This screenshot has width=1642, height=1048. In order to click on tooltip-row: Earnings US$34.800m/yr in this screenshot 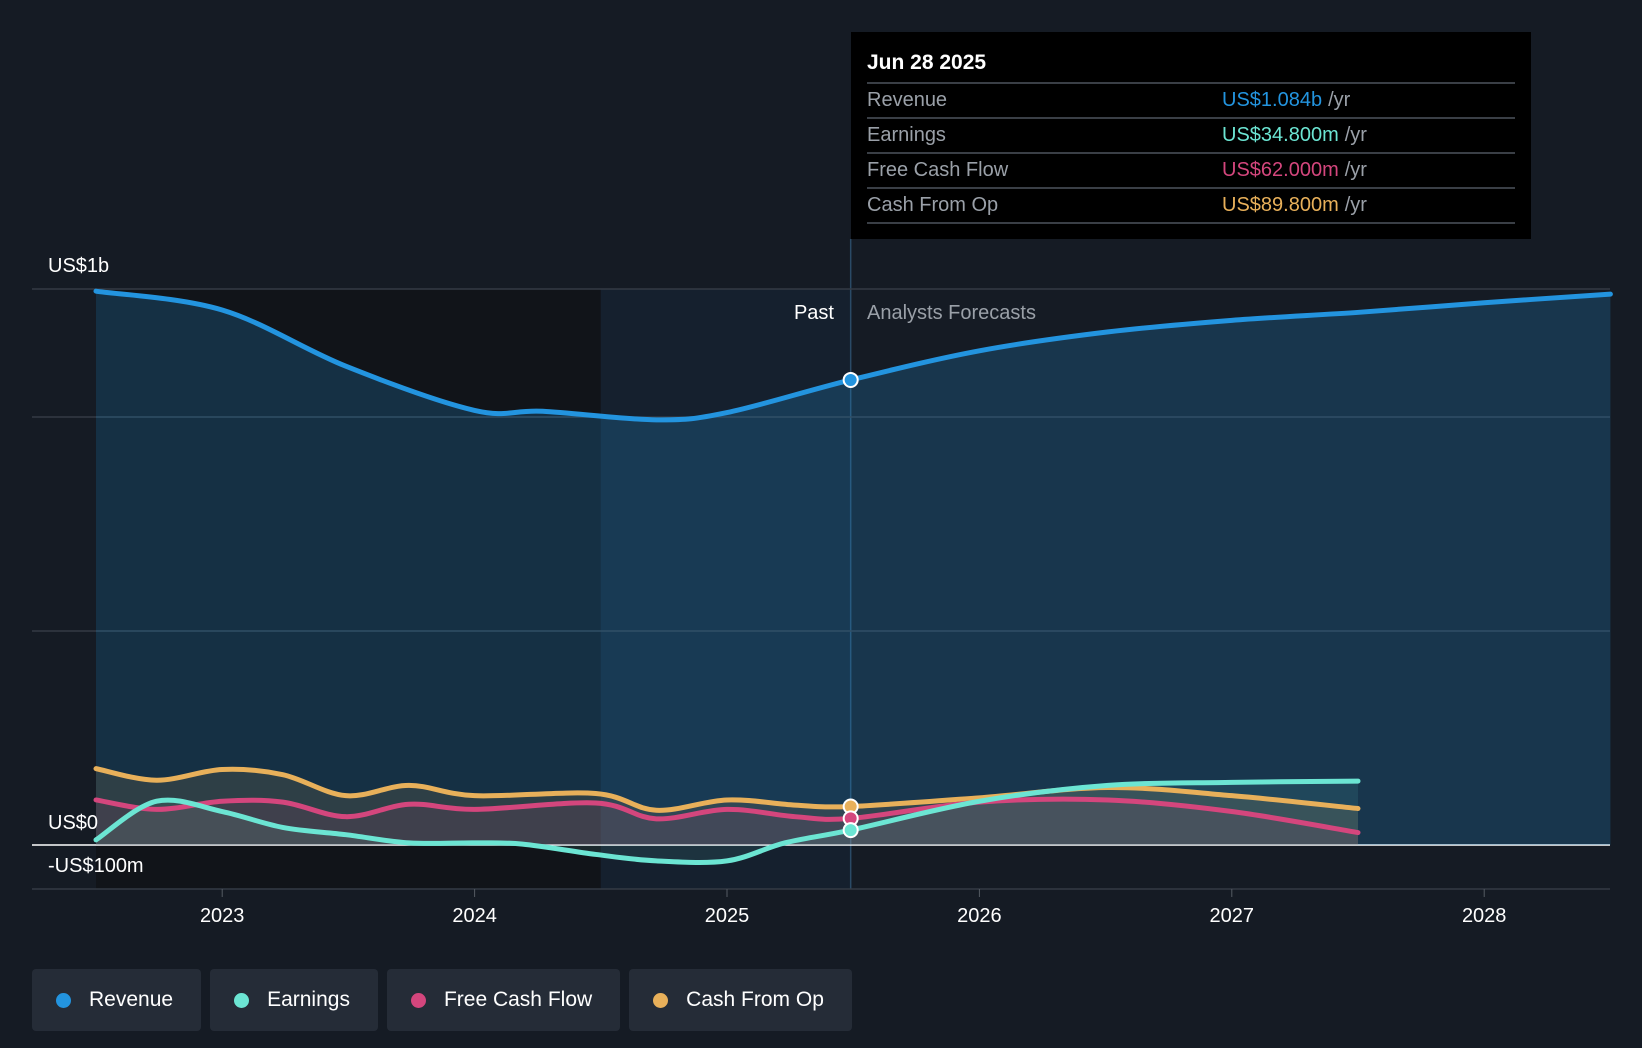, I will do `click(1191, 136)`.